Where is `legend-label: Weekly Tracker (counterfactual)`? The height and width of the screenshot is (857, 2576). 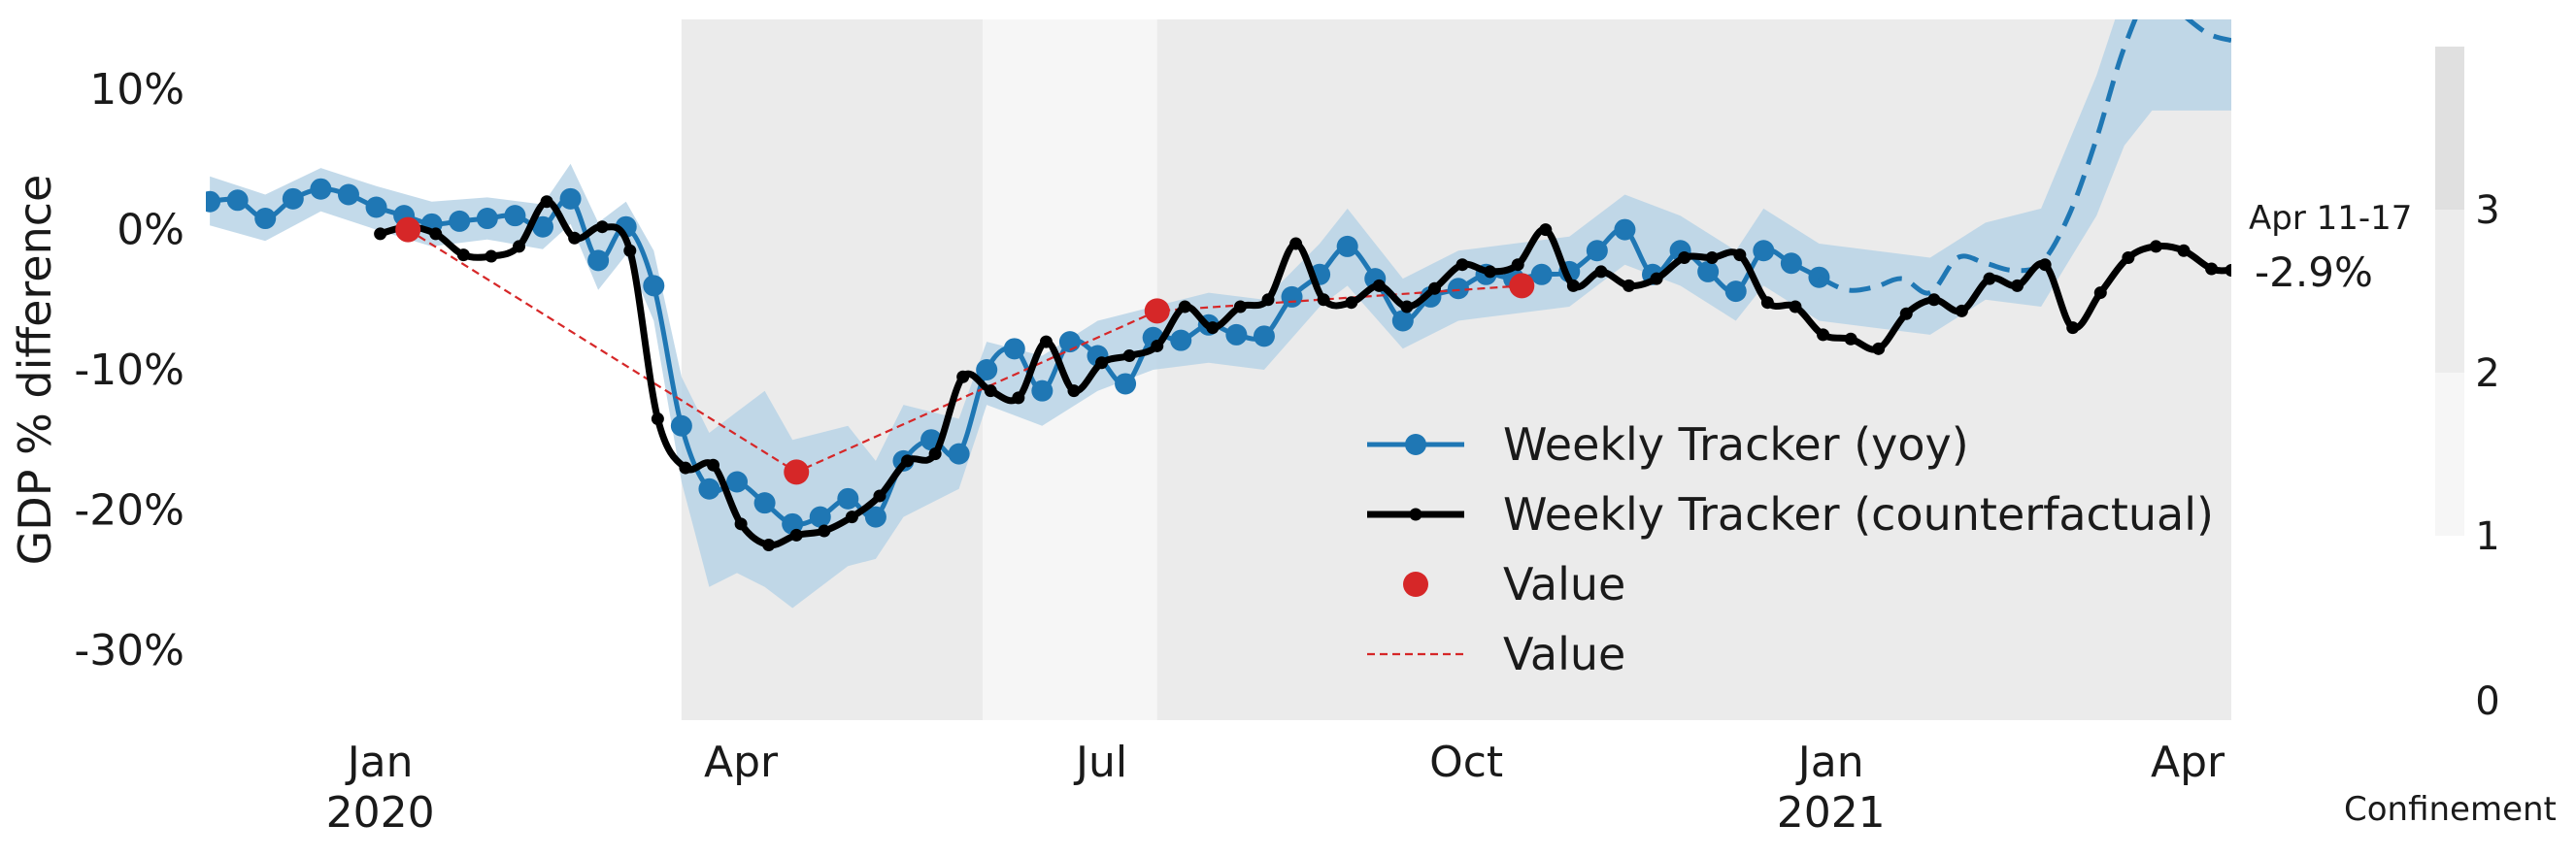
legend-label: Weekly Tracker (counterfactual) is located at coordinates (1859, 514).